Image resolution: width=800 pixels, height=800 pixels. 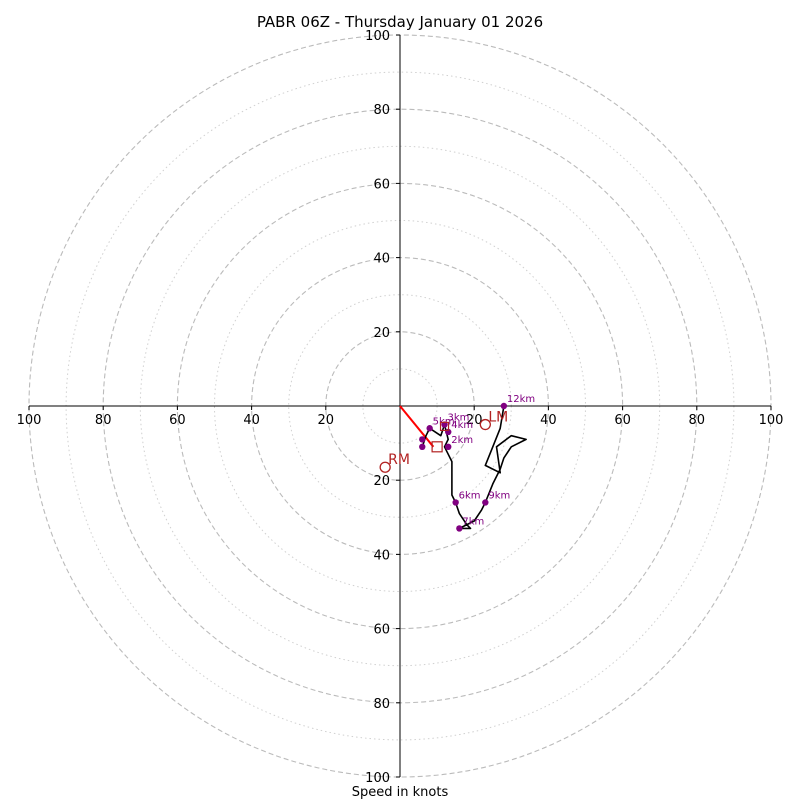 I want to click on height-level-label: 2km, so click(x=462, y=440).